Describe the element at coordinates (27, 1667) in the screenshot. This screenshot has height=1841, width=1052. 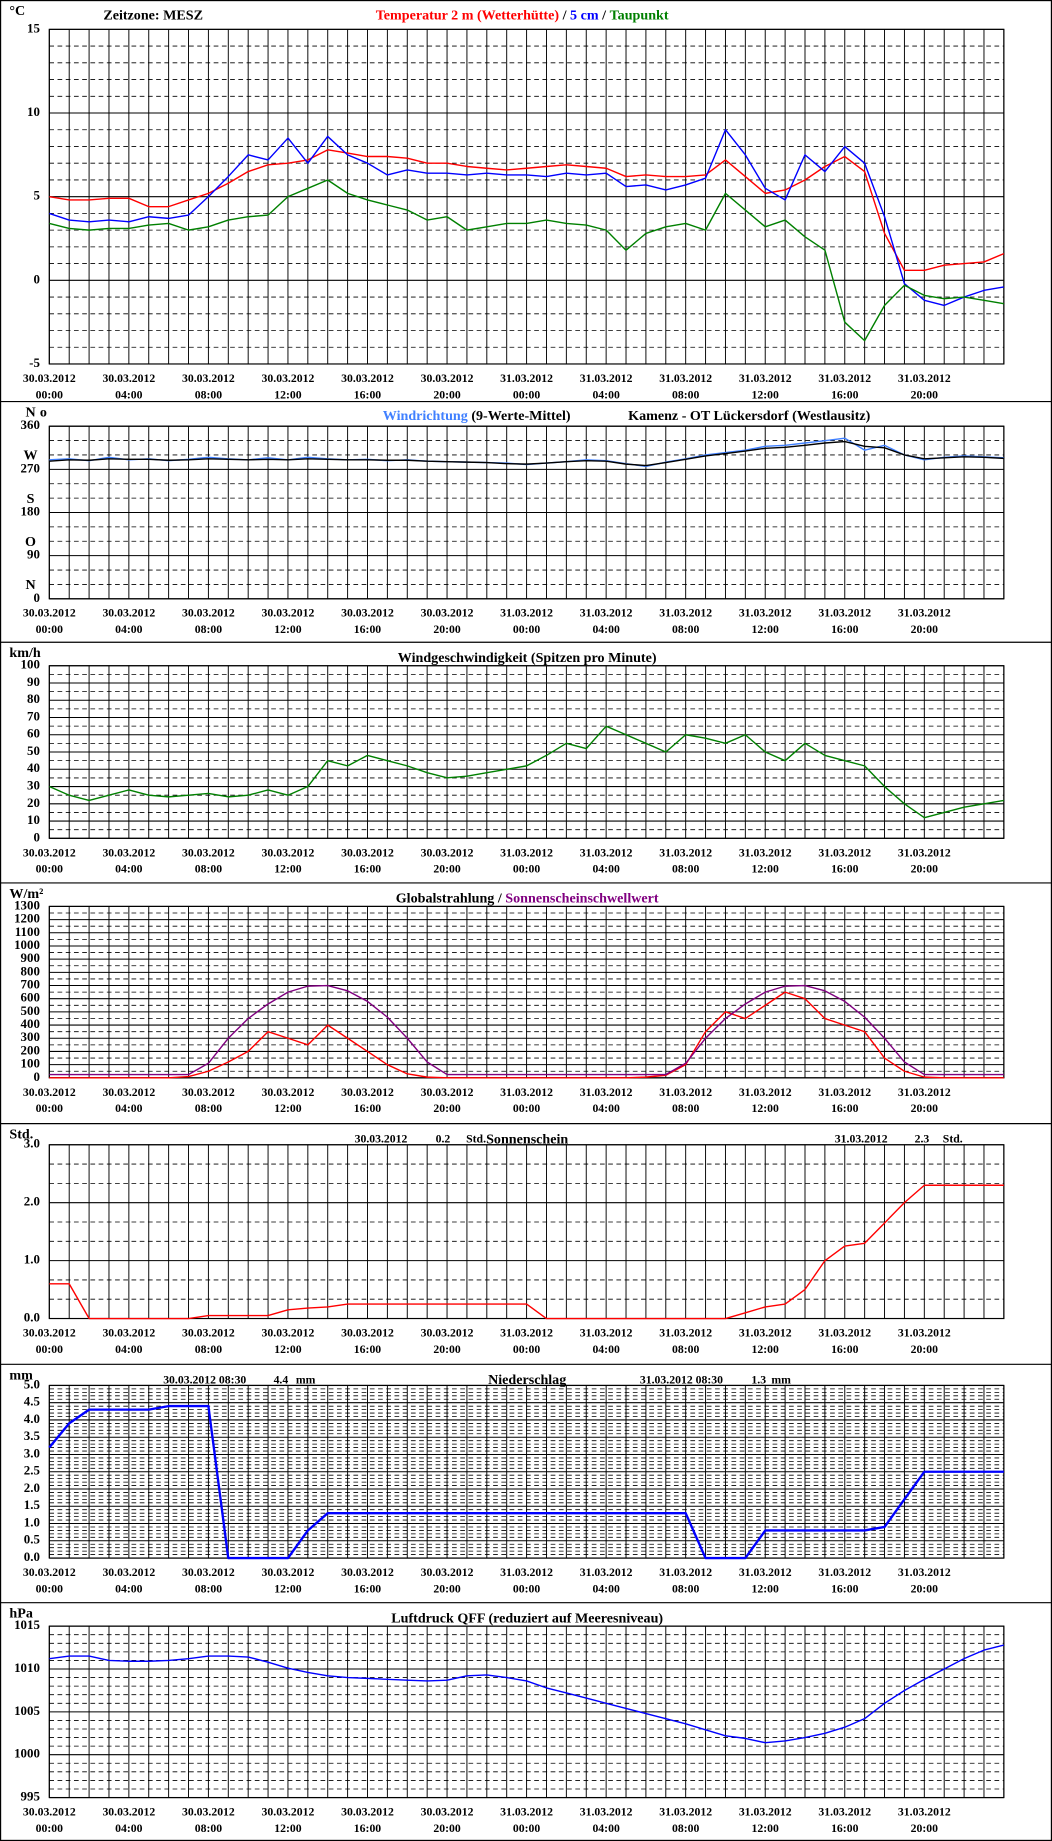
I see `y-tick-label: 1010` at that location.